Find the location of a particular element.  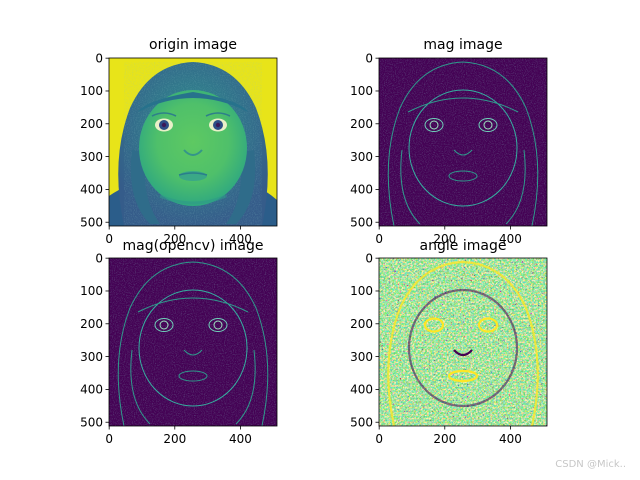

panel-mag-opencv is located at coordinates (193, 342).